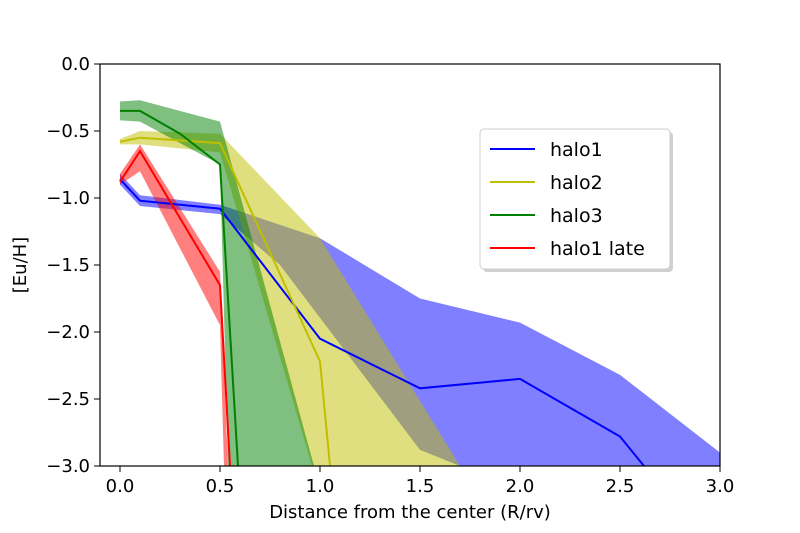 The image size is (800, 533). What do you see at coordinates (175, 307) in the screenshot?
I see `halo1-late-line` at bounding box center [175, 307].